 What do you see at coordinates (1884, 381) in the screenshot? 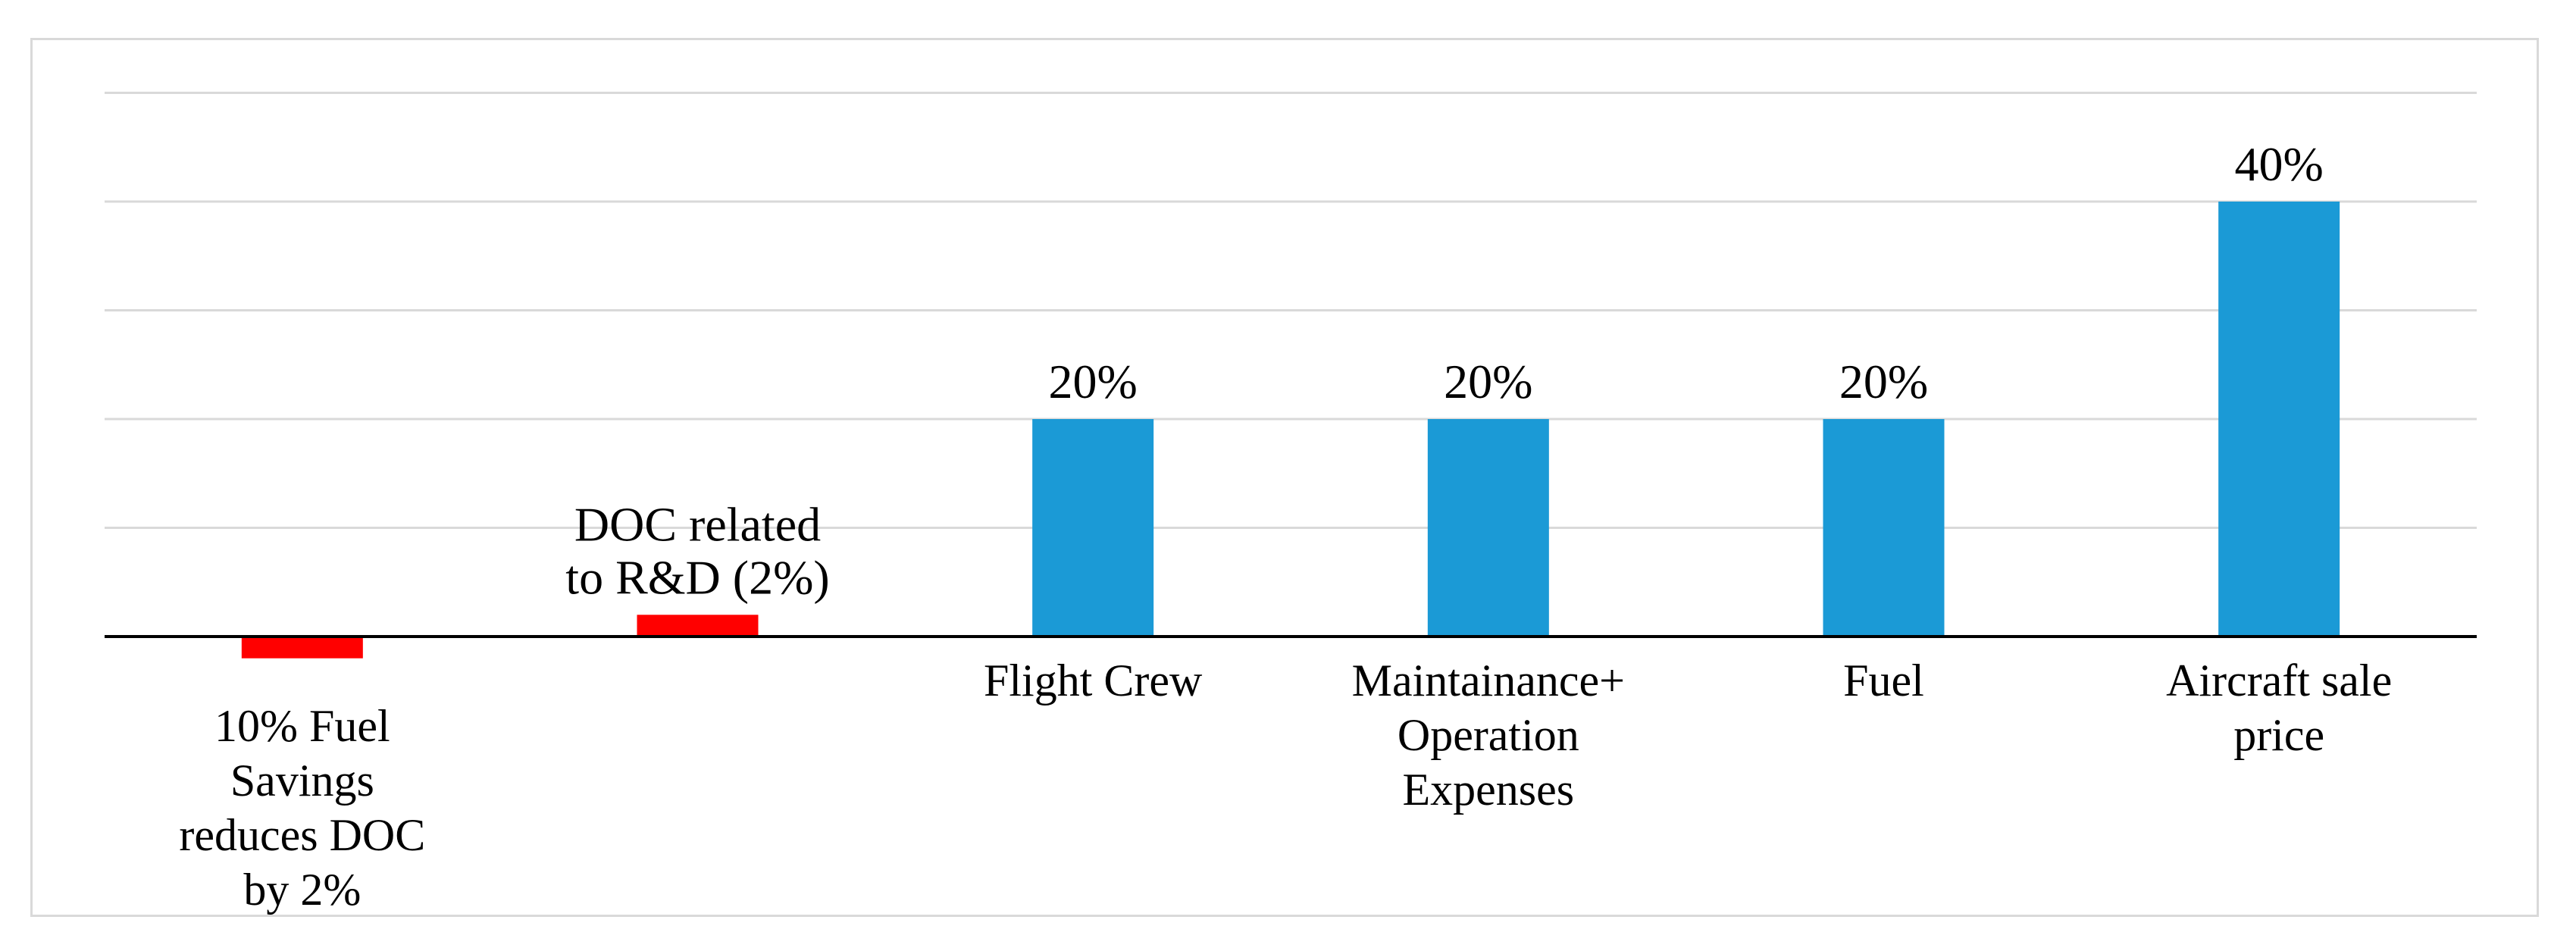
I see `data-label-4-0: 20%` at bounding box center [1884, 381].